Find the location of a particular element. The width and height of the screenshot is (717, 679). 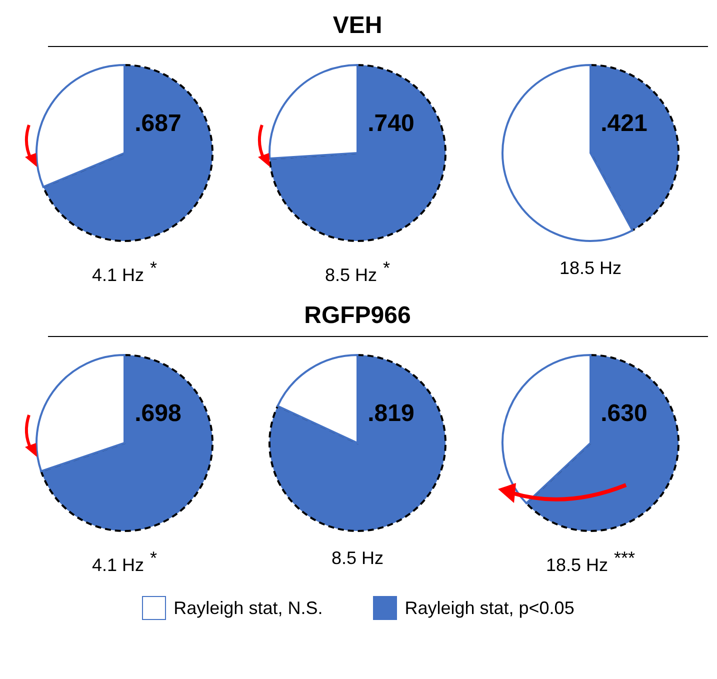

data-label: .687 is located at coordinates (158, 124).